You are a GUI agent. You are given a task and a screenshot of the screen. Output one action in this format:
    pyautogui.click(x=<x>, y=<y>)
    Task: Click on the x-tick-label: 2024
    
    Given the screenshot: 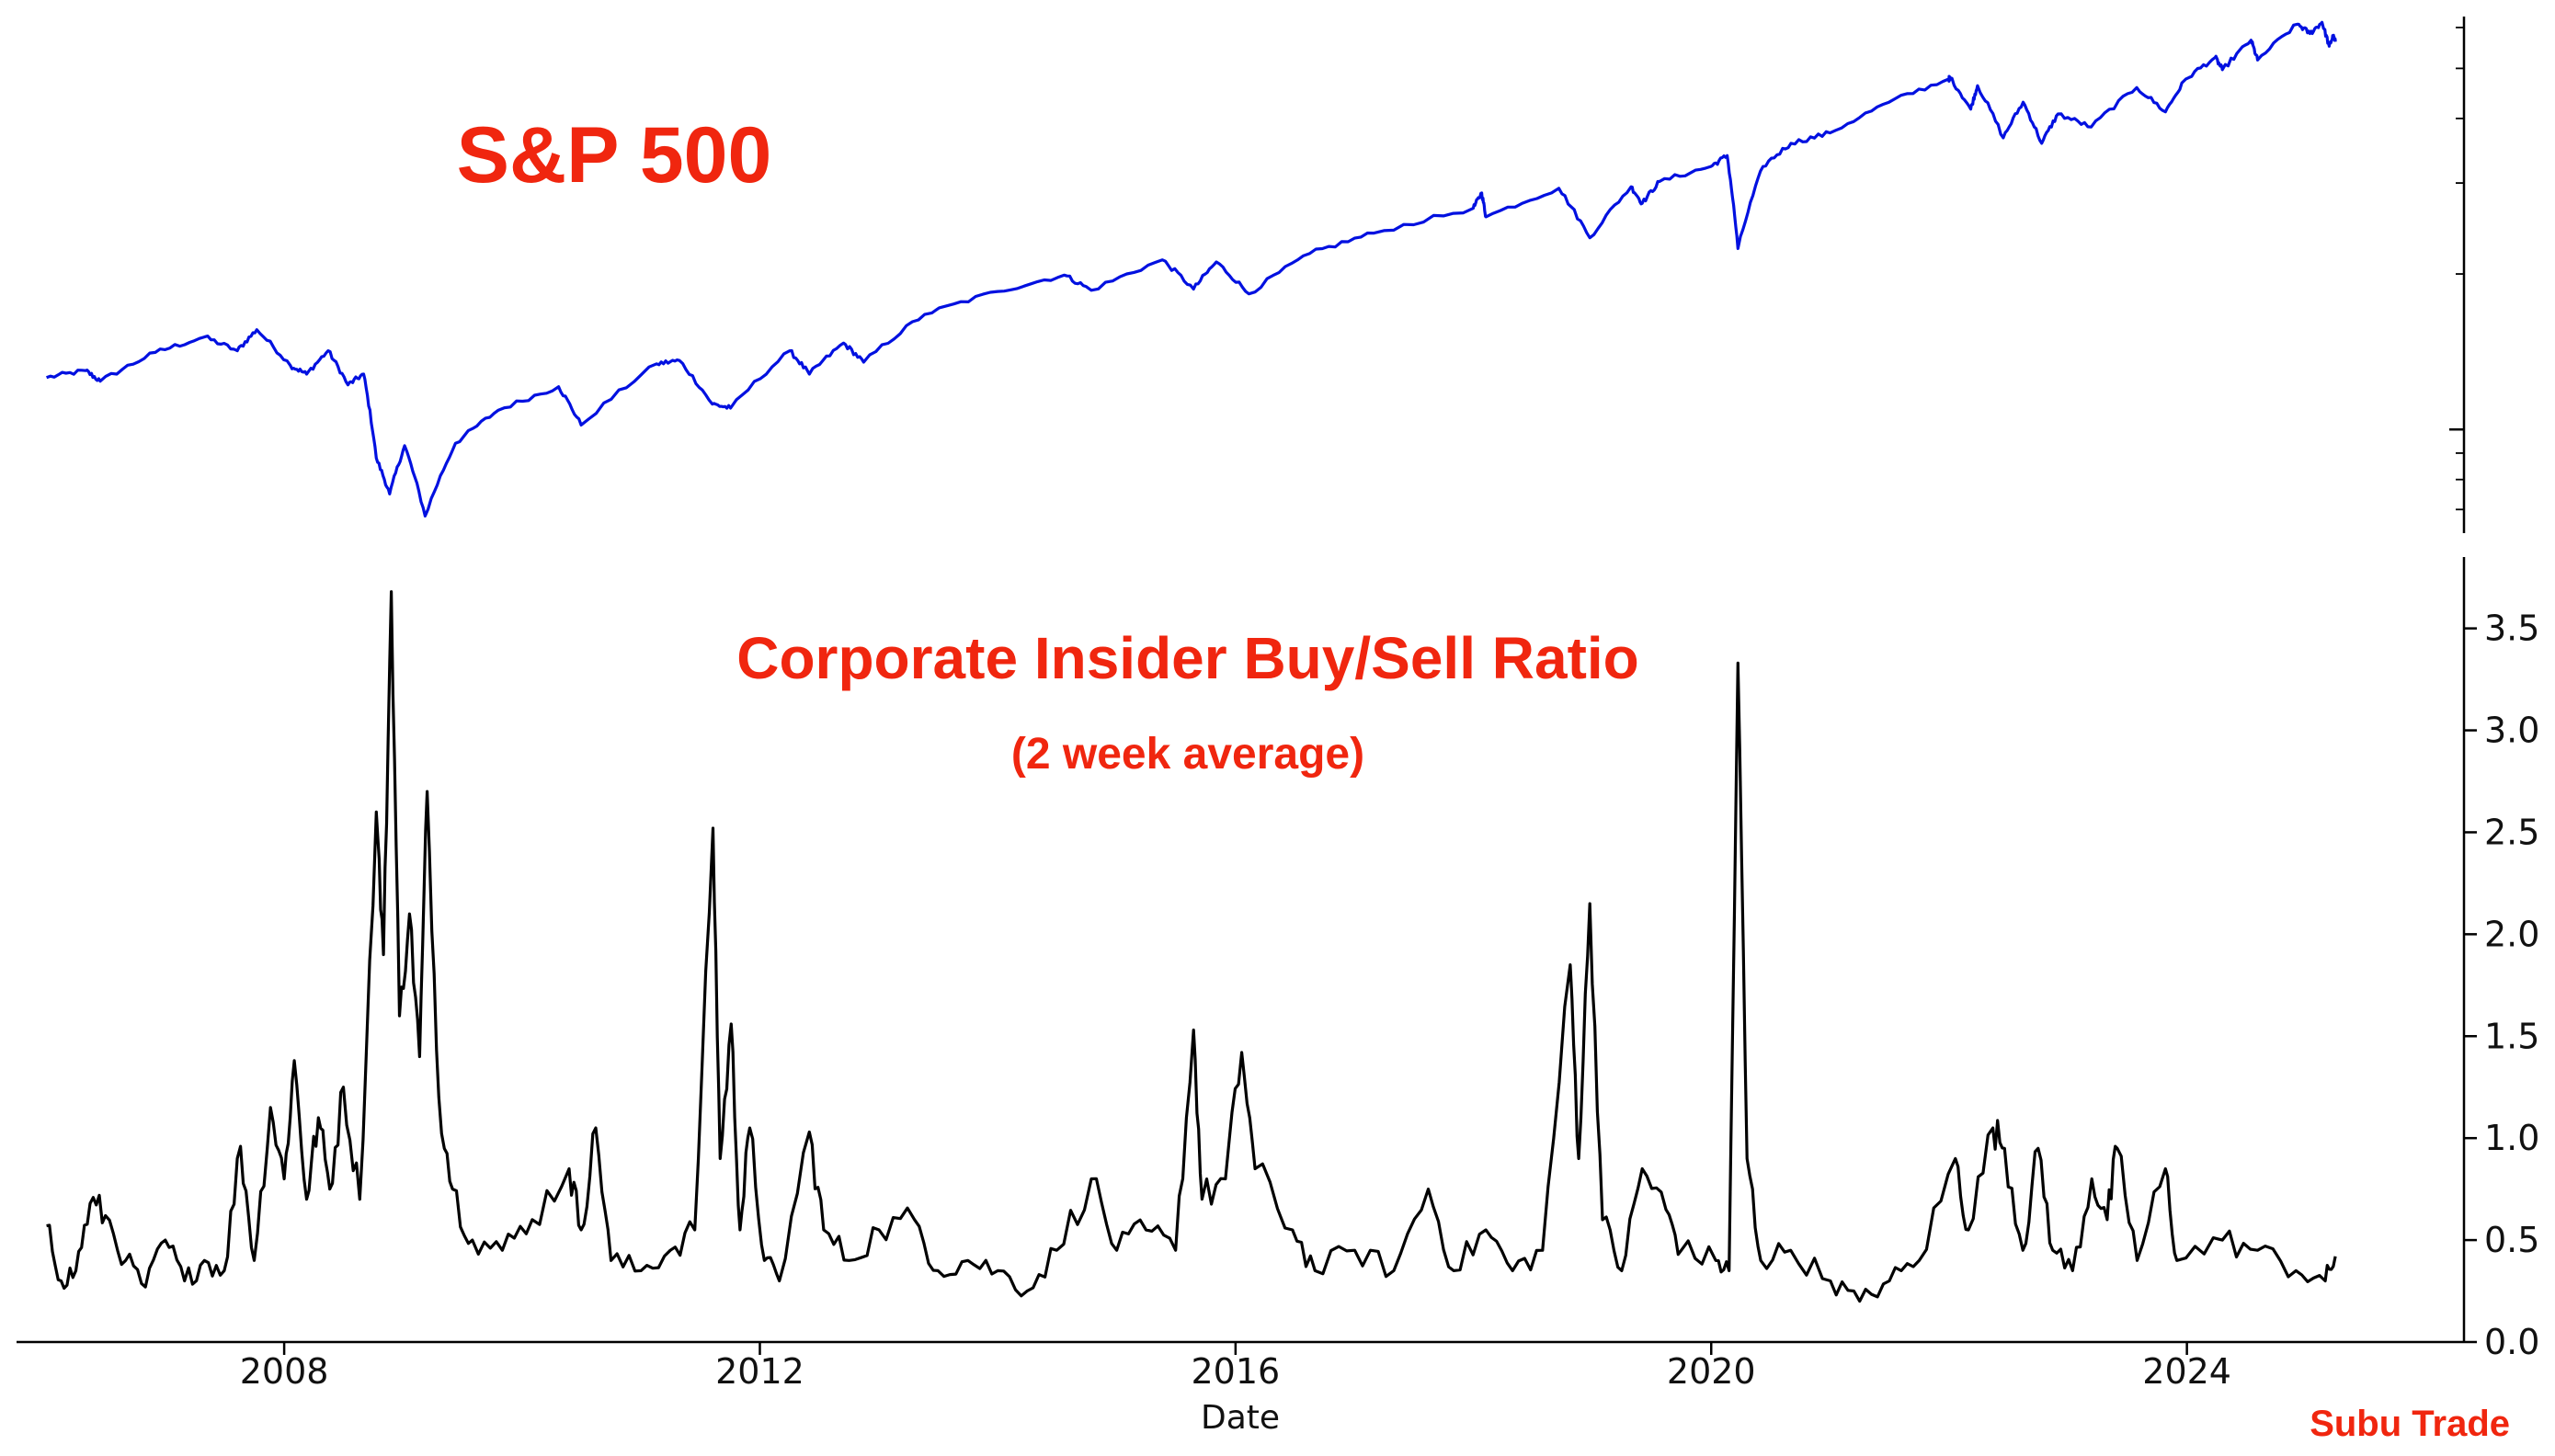 What is the action you would take?
    pyautogui.click(x=2187, y=1371)
    